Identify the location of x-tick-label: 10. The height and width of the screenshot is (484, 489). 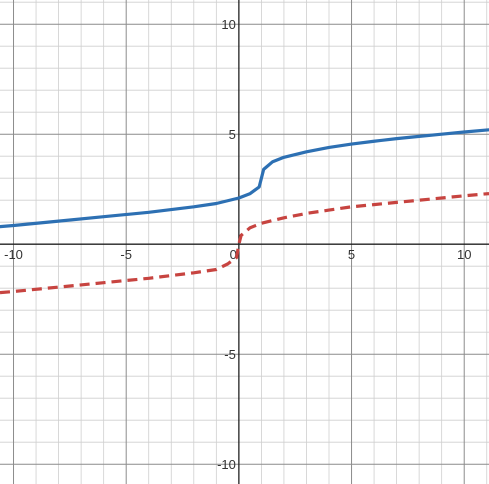
(464, 254).